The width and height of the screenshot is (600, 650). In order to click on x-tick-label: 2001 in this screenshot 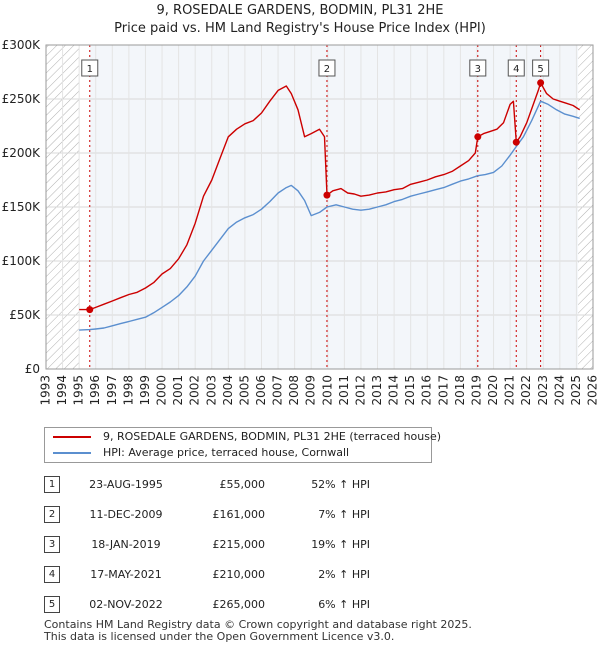, I will do `click(178, 390)`.